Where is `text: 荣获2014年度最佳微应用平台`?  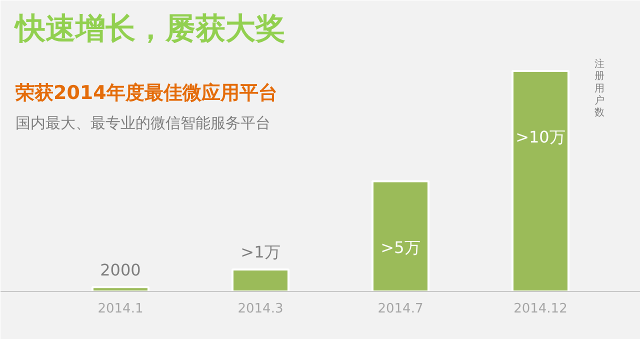
text: 荣获2014年度最佳微应用平台 is located at coordinates (146, 93).